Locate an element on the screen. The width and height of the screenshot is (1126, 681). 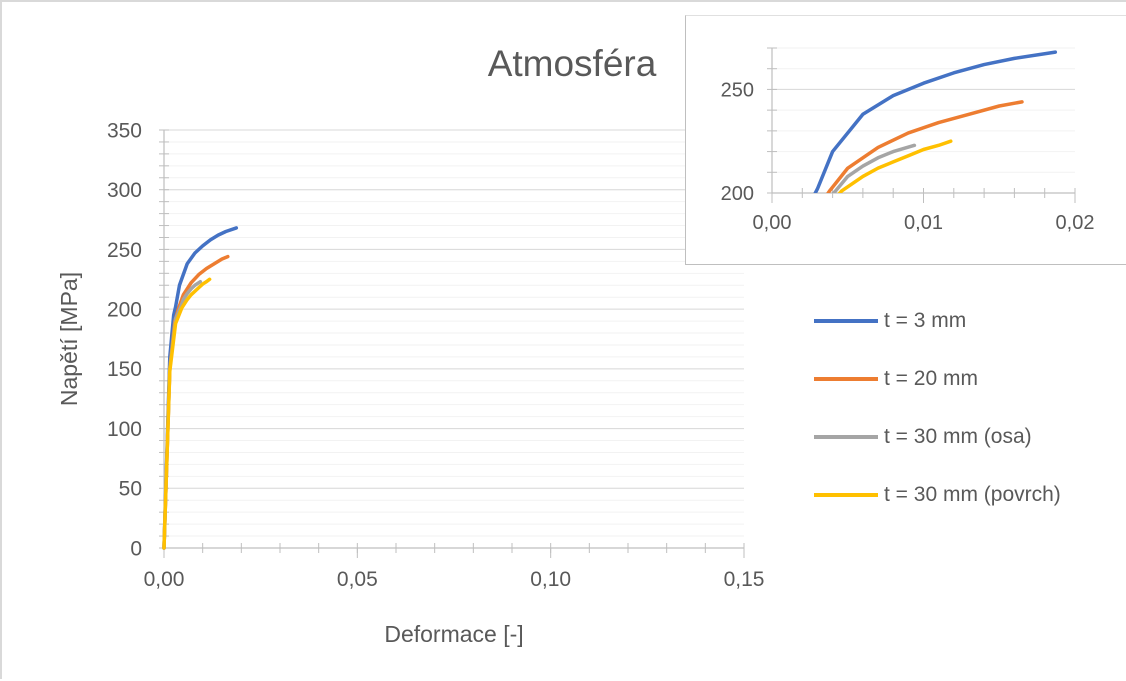
legend-item: t = 30 mm (osa) is located at coordinates (937, 437).